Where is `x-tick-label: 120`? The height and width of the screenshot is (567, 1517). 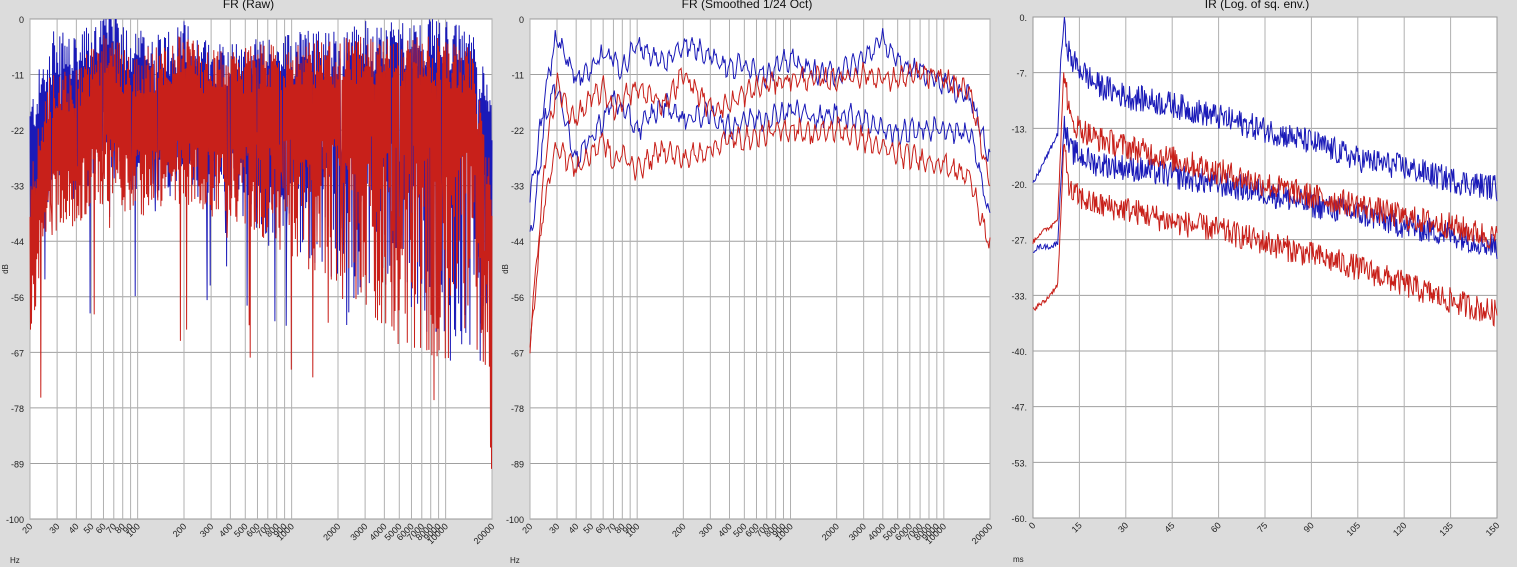 x-tick-label: 120 is located at coordinates (1400, 529).